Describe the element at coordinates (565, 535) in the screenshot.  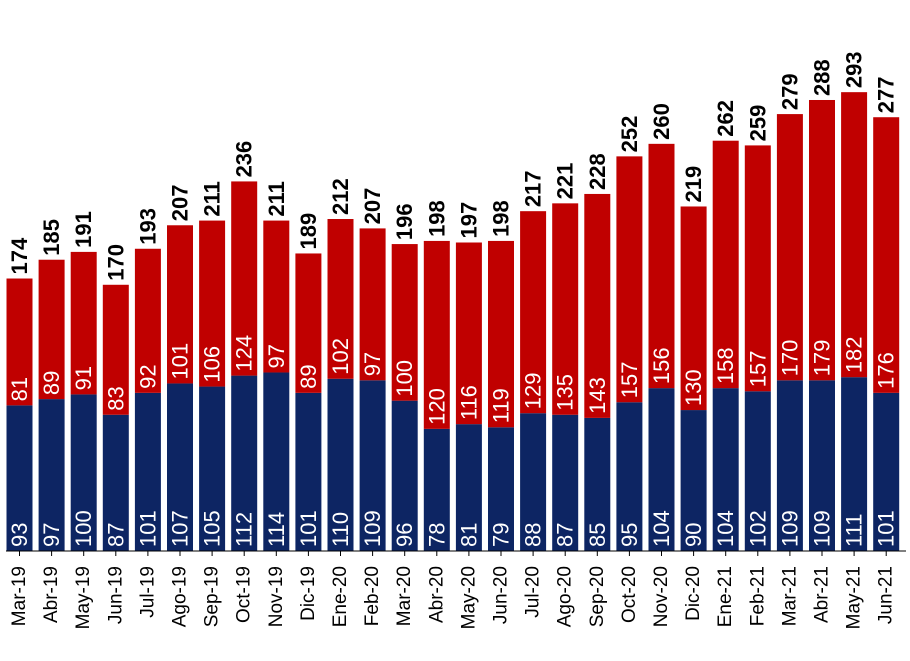
I see `segment-value-label: 87` at that location.